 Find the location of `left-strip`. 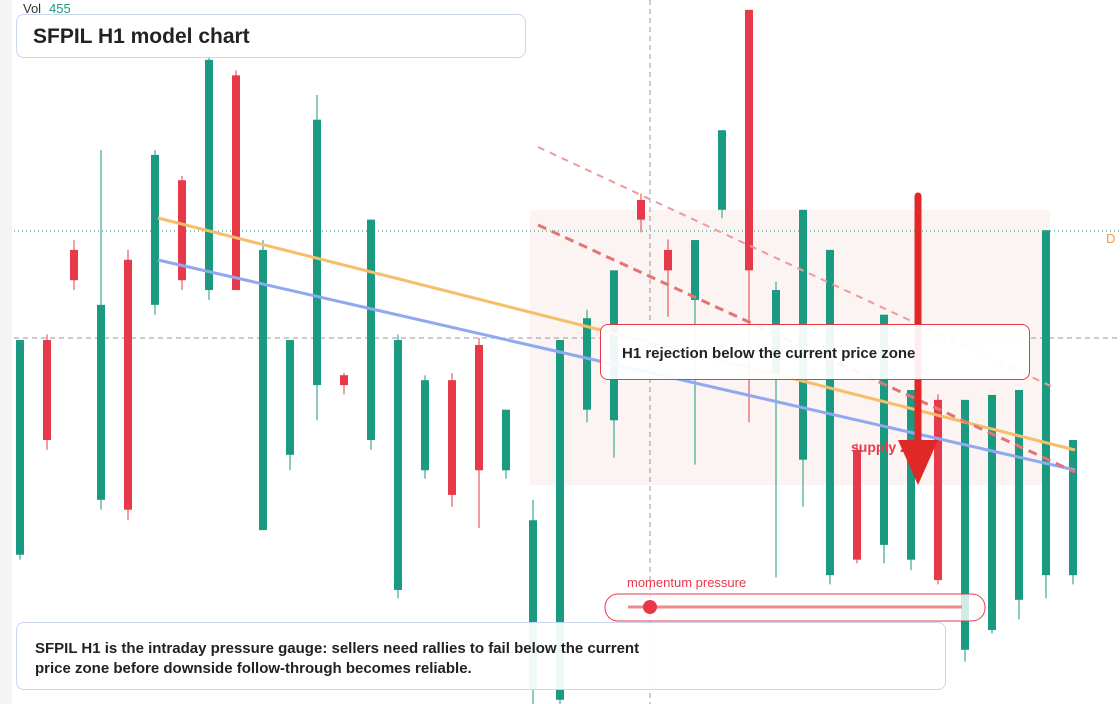

left-strip is located at coordinates (6, 352).